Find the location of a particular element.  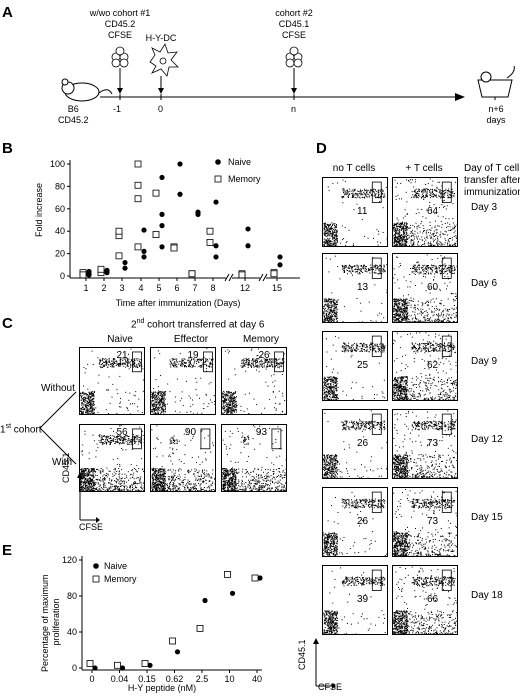

e-xlabel: H-Y peptide (nM) is located at coordinates (162, 688).